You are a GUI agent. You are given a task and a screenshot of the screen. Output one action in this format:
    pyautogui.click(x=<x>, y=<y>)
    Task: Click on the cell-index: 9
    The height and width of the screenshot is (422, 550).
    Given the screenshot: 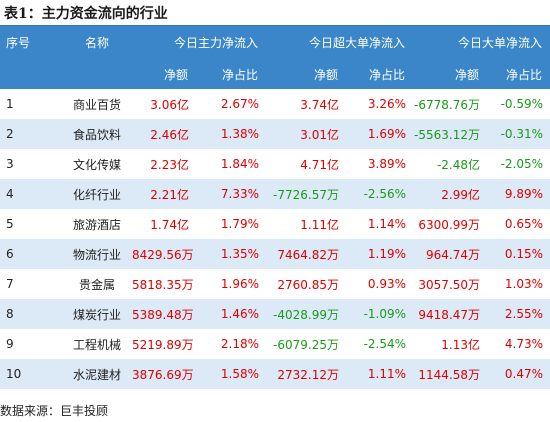 What is the action you would take?
    pyautogui.click(x=10, y=344)
    